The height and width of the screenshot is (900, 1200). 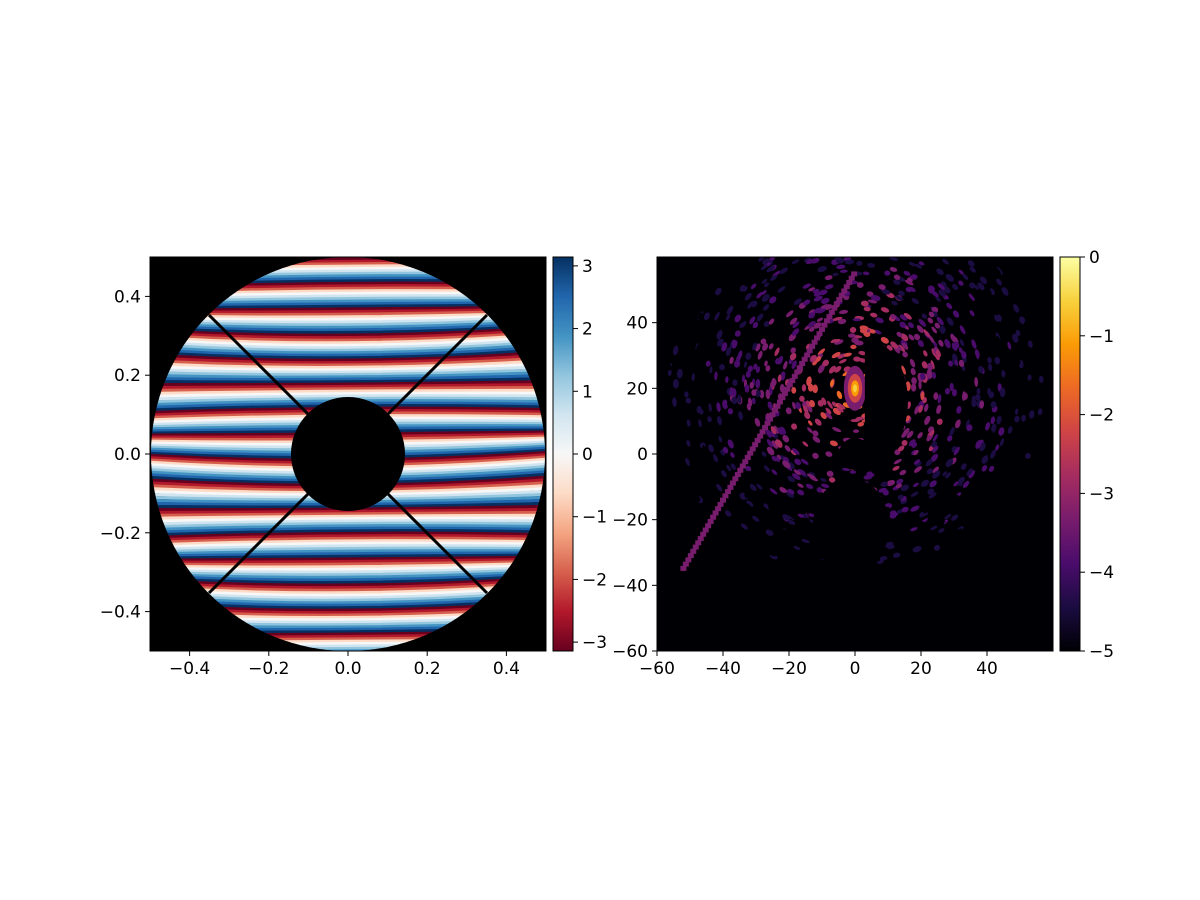 I want to click on colorbar-tick-label: −4, so click(x=1101, y=573).